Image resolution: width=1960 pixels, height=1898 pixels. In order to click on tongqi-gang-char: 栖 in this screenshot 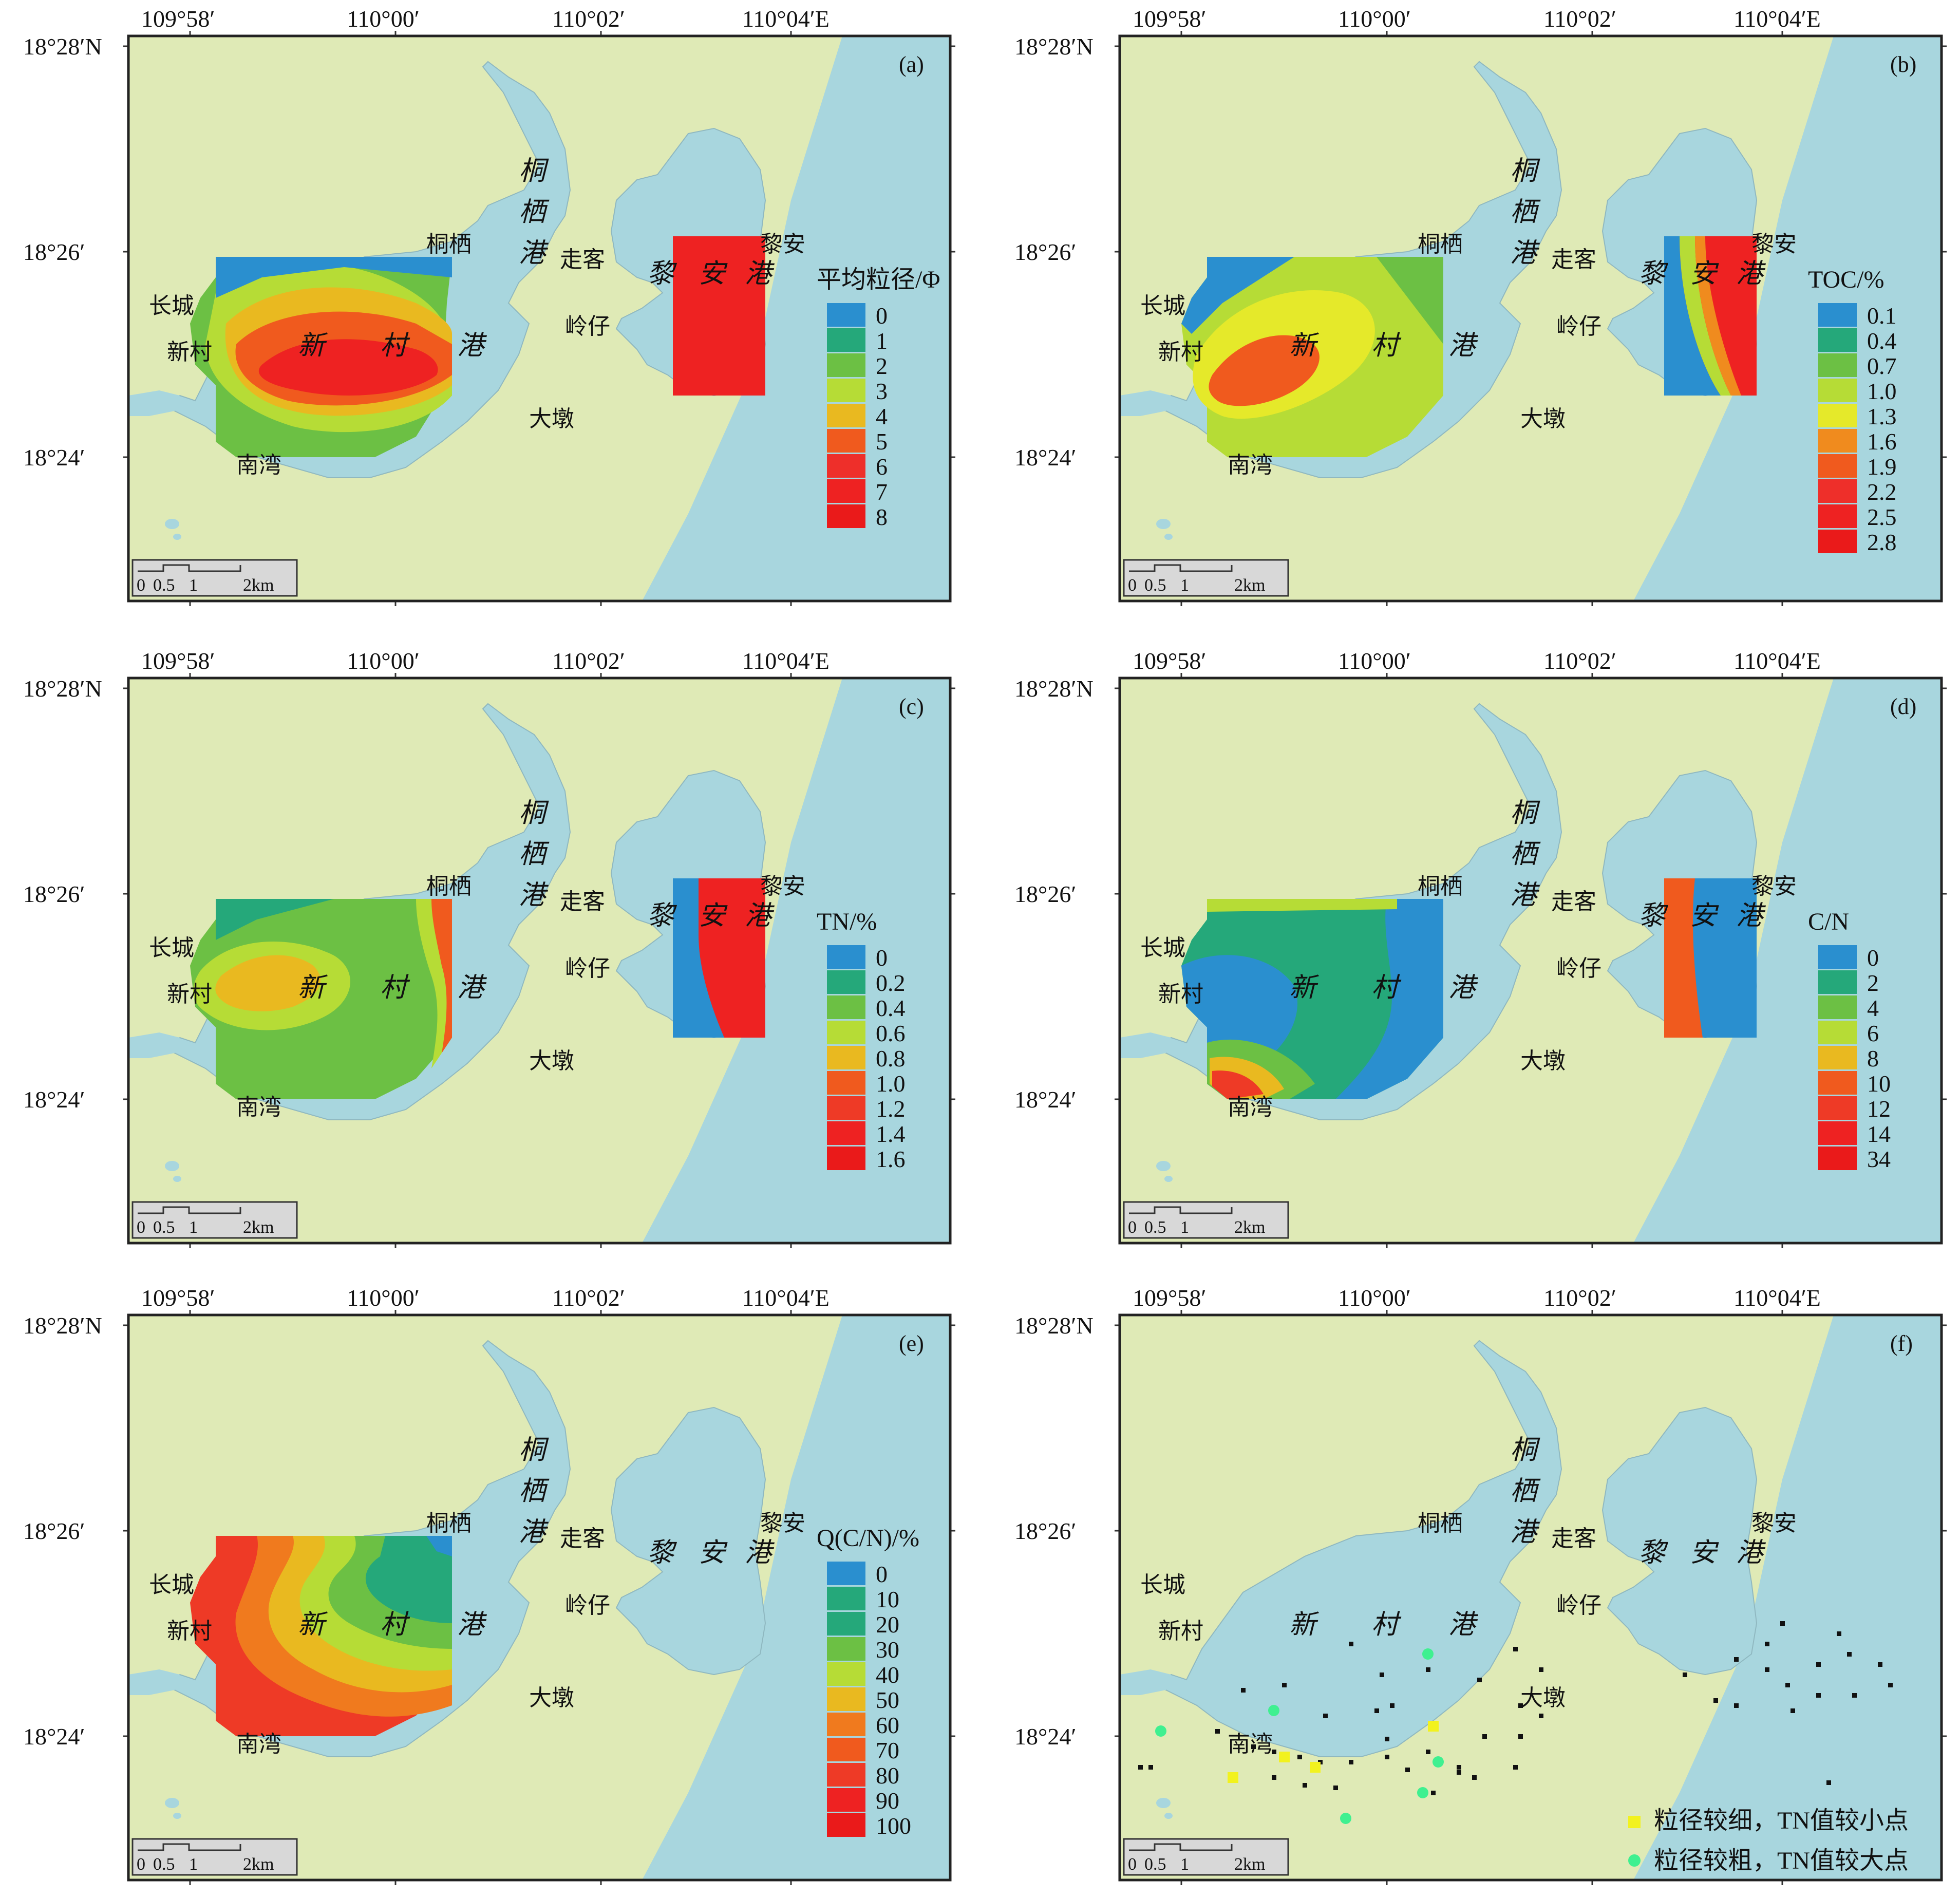, I will do `click(1525, 1492)`.